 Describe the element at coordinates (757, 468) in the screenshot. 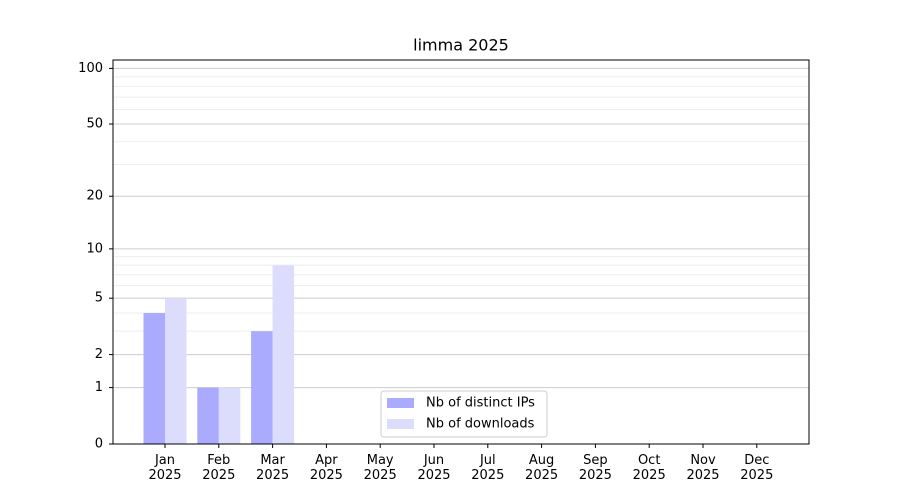

I see `x-tick-label: Dec 2025` at that location.